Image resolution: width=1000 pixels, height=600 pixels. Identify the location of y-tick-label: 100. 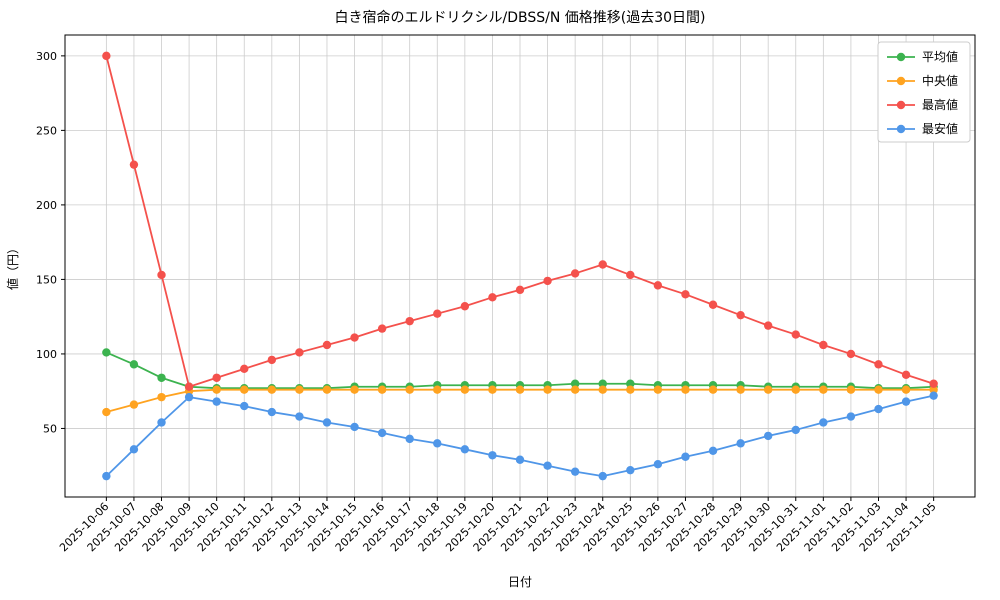
(46, 354).